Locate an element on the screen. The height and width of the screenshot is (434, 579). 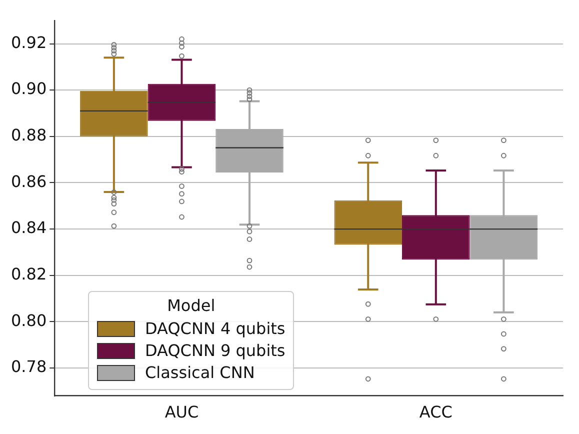
x-tick-label: AUC is located at coordinates (181, 412).